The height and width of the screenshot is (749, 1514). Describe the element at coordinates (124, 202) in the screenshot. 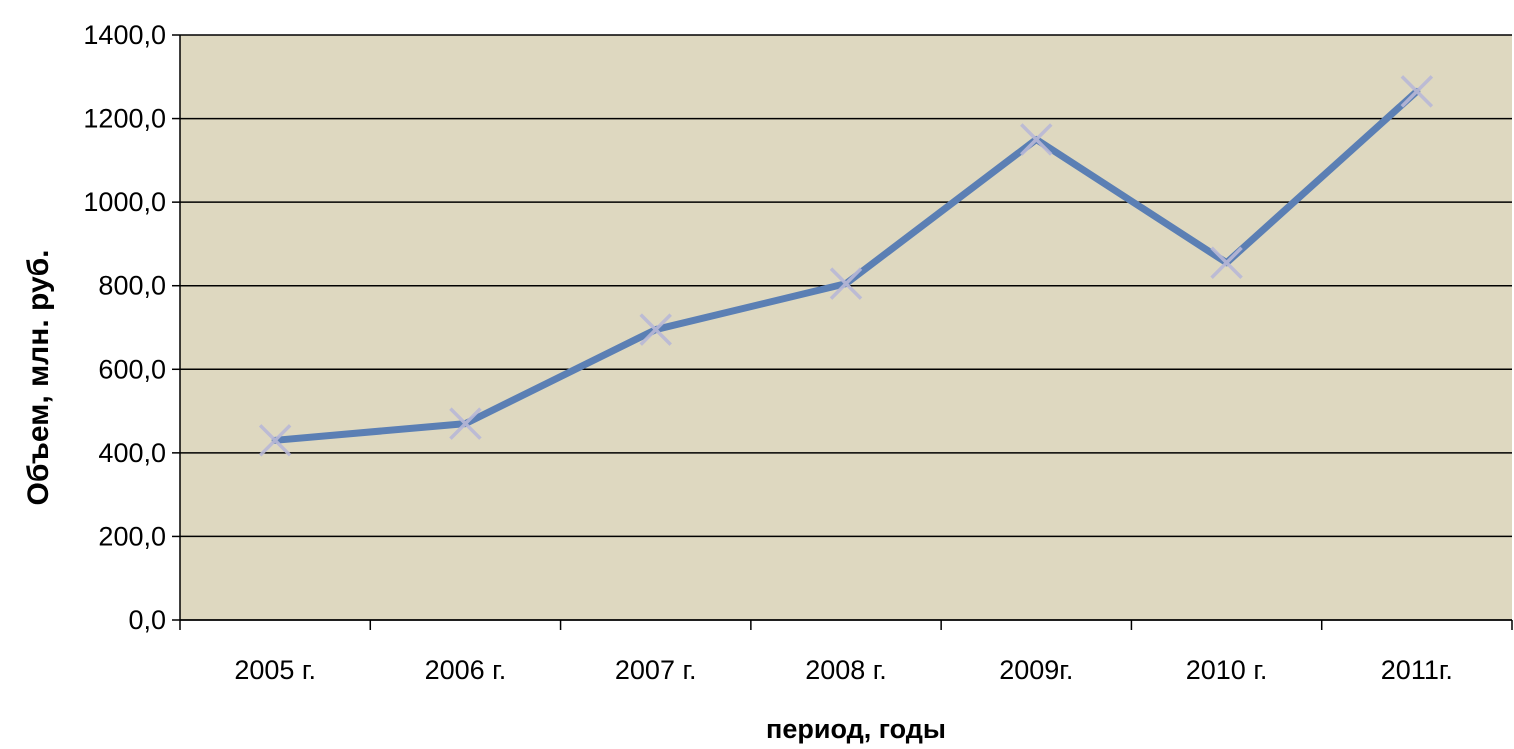

I see `y-tick-label: 1000,0` at that location.